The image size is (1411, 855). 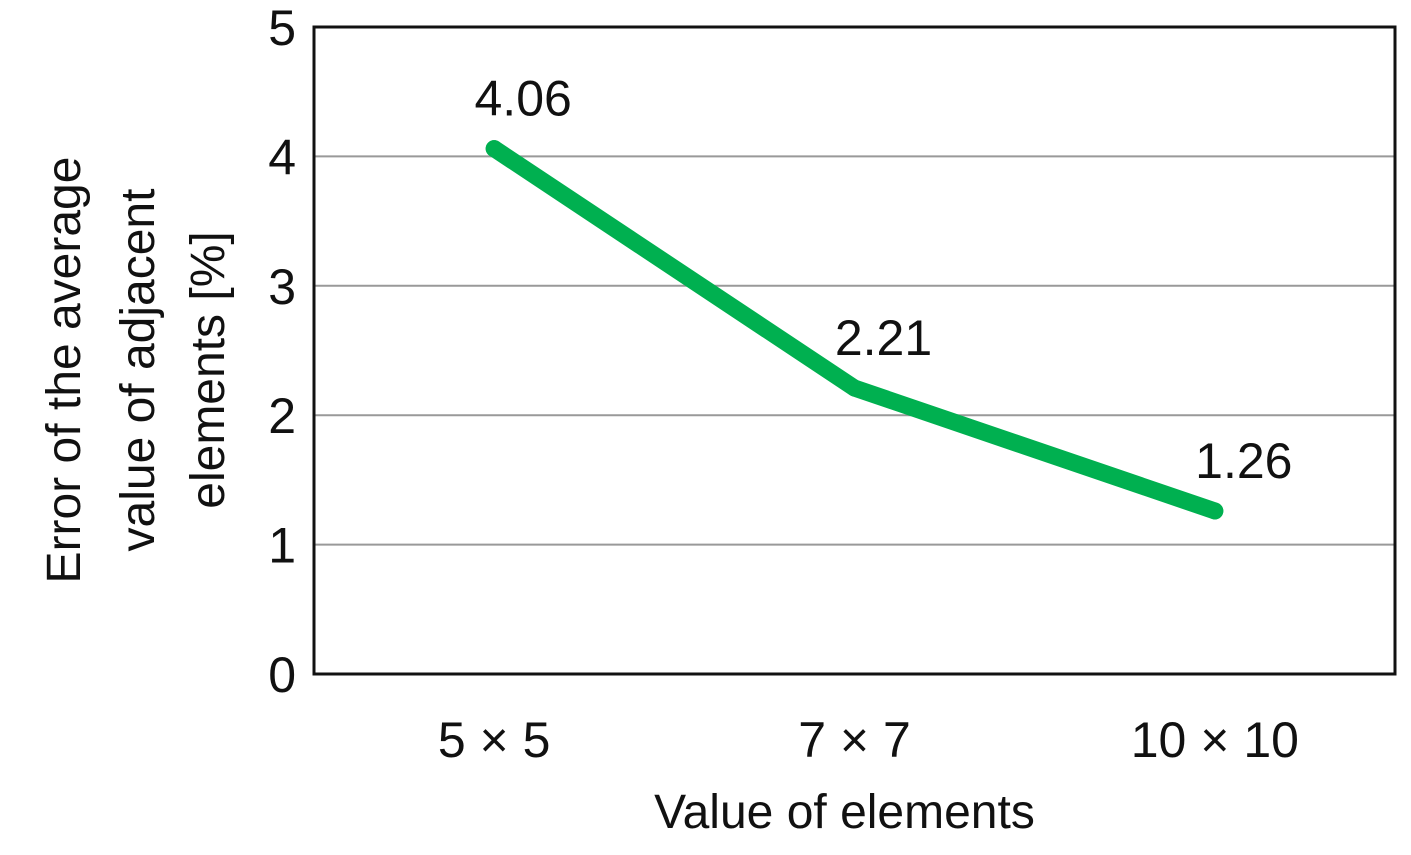 What do you see at coordinates (523, 99) in the screenshot?
I see `data-label: 4.06` at bounding box center [523, 99].